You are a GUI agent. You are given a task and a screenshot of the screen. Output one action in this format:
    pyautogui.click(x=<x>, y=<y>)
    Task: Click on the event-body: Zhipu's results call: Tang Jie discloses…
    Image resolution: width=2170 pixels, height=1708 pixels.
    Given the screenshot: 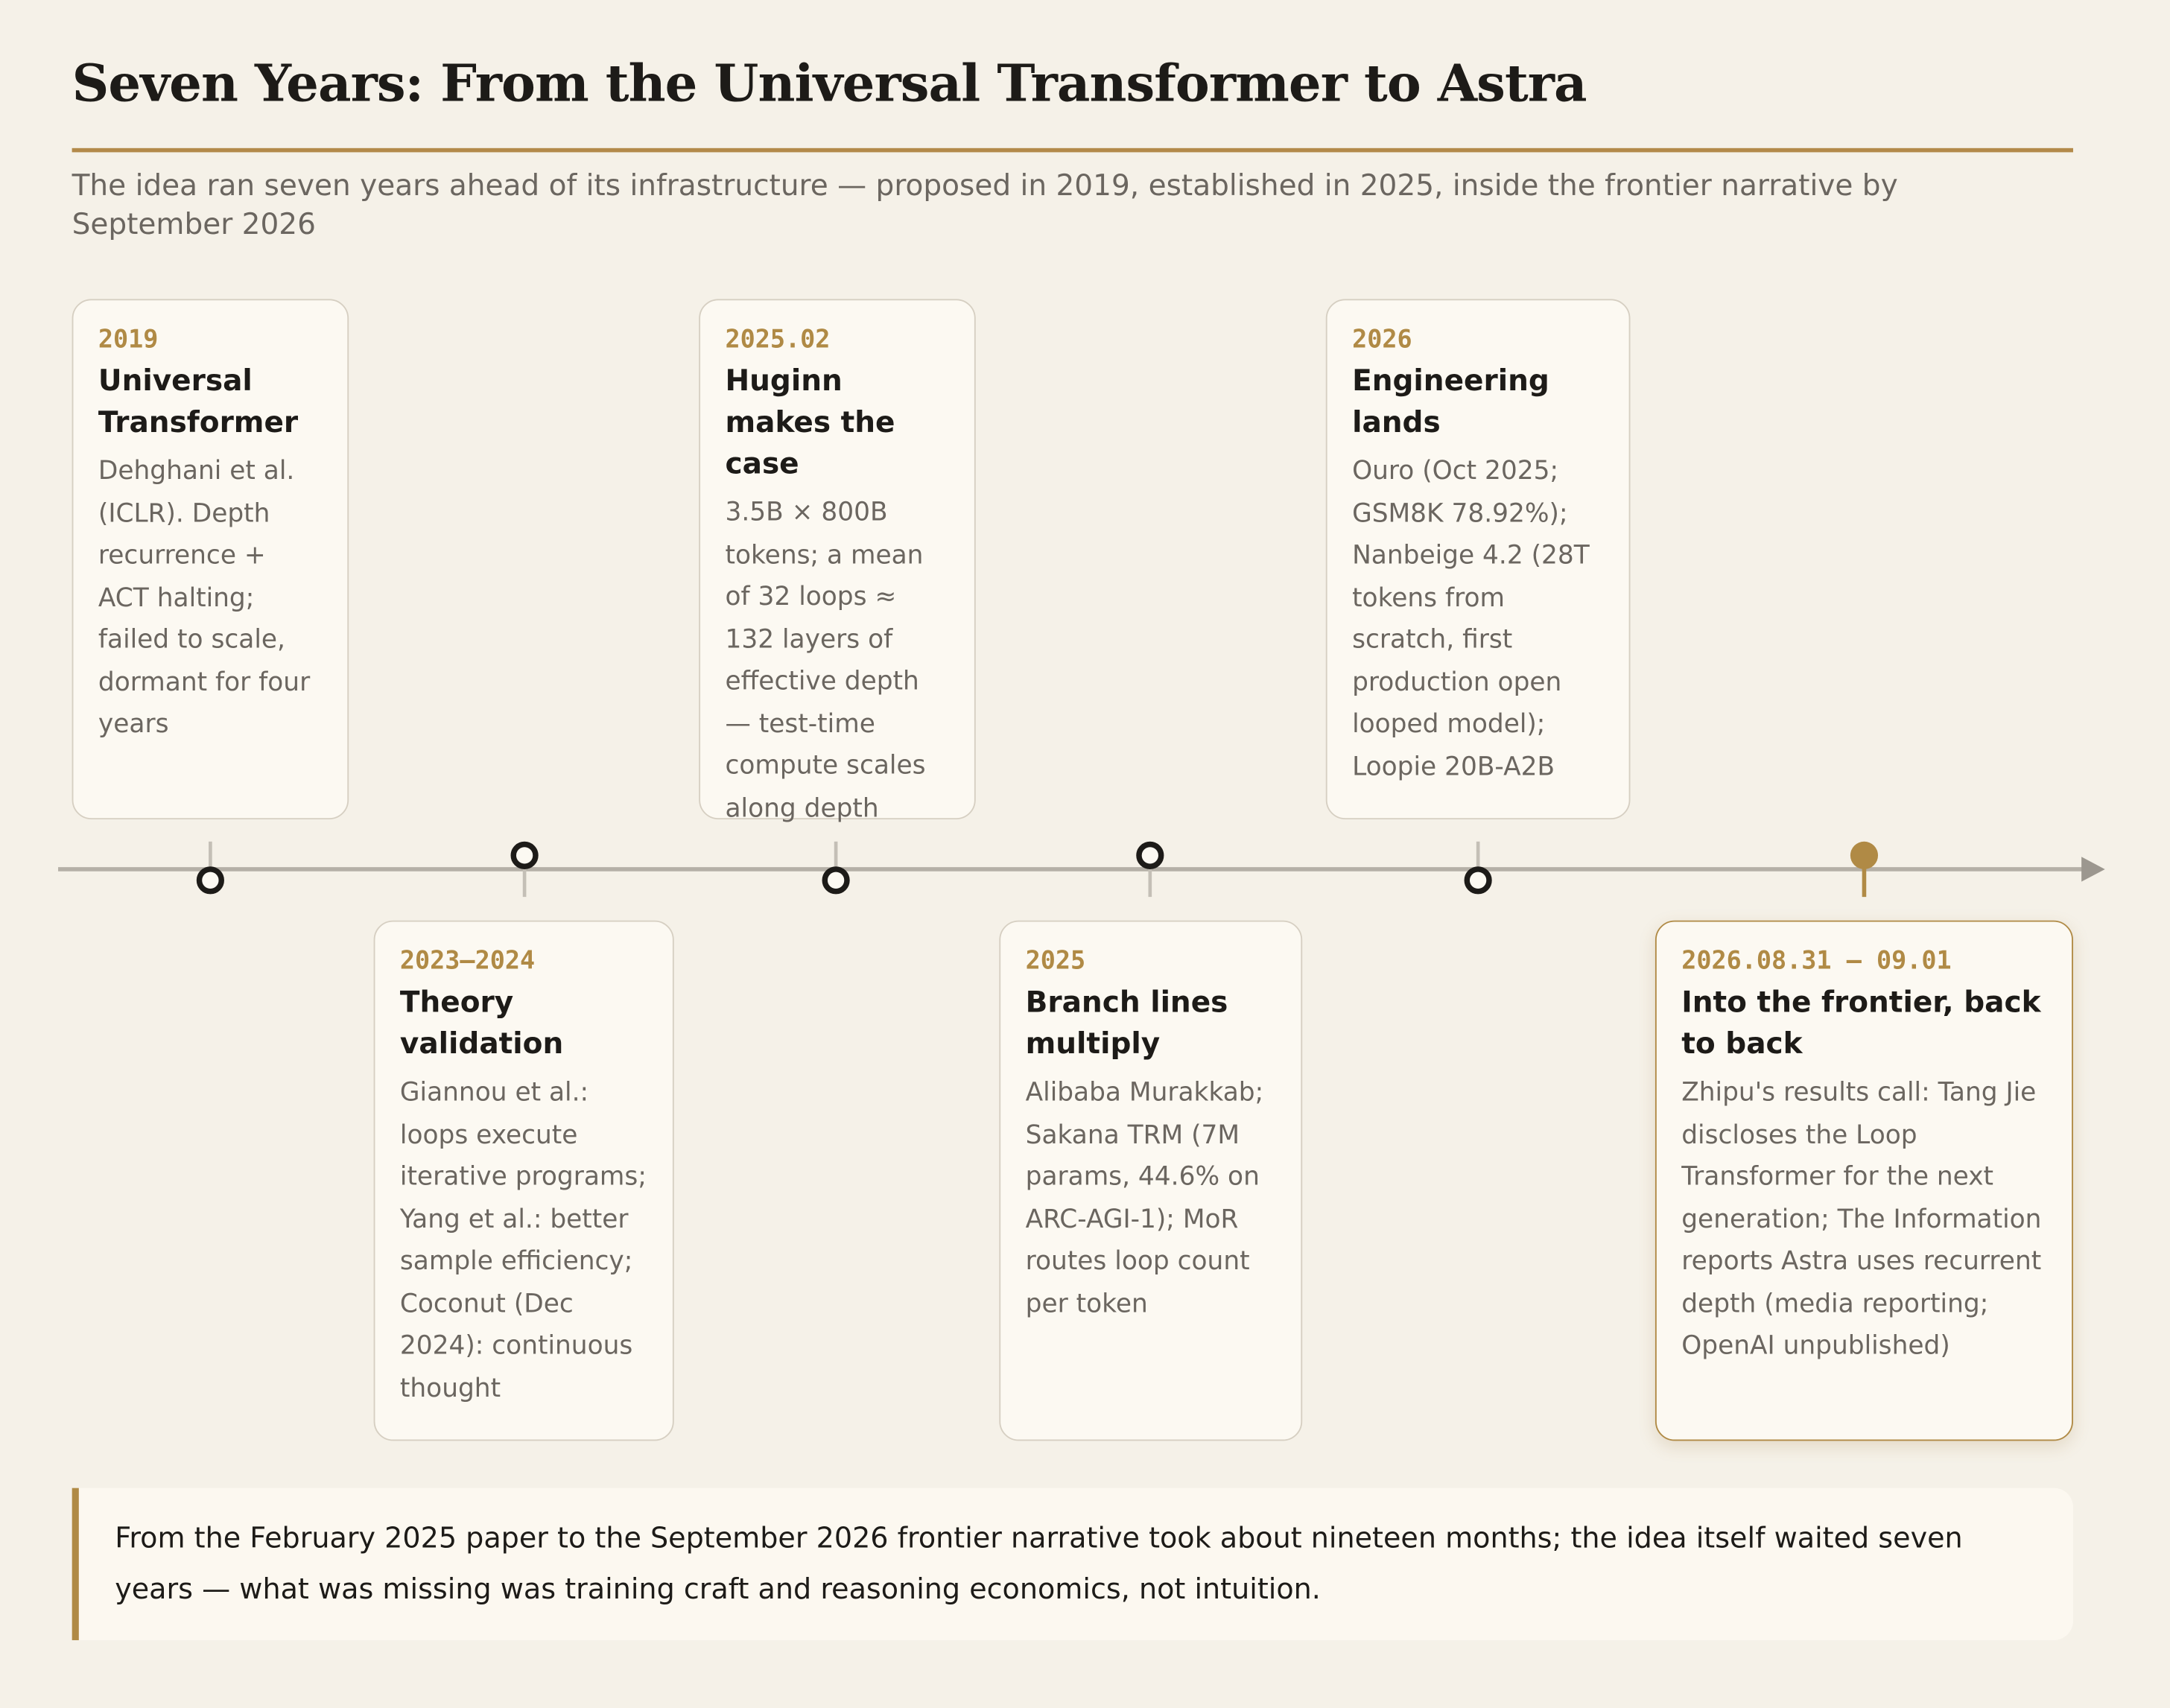 What is the action you would take?
    pyautogui.click(x=1861, y=1219)
    